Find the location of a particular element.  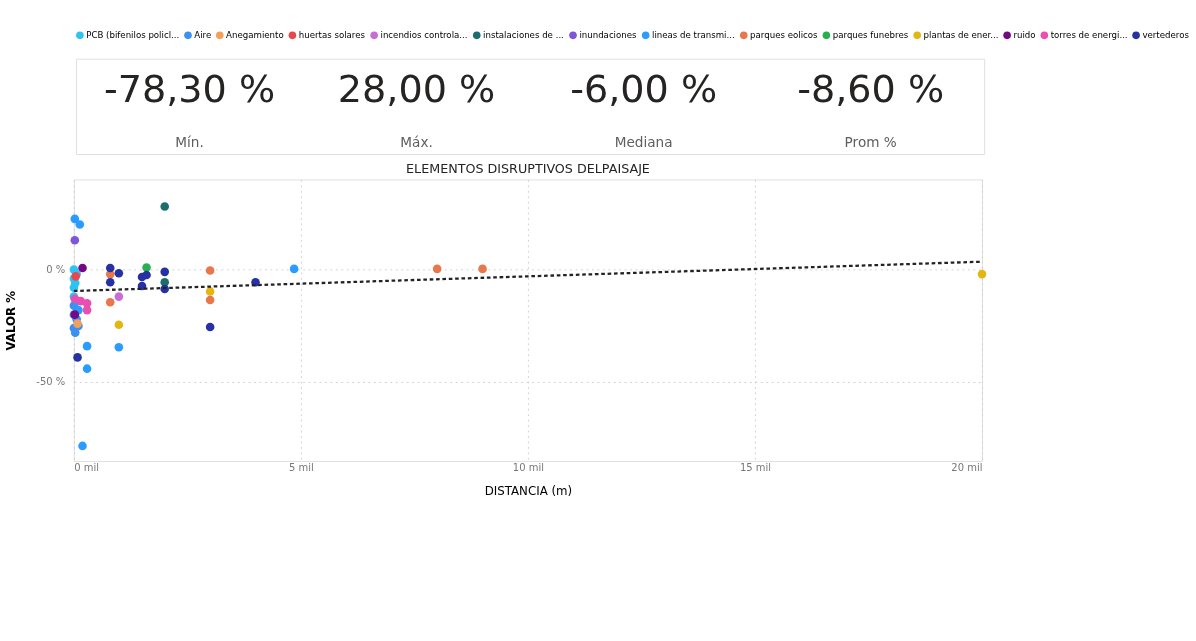

legend-label: Anegamiento is located at coordinates (255, 35).